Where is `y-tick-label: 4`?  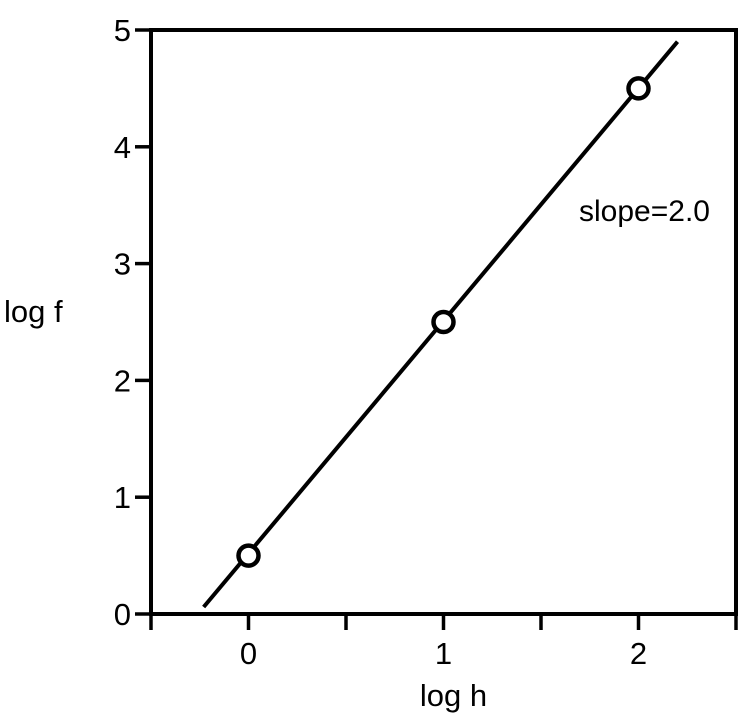
y-tick-label: 4 is located at coordinates (122, 147).